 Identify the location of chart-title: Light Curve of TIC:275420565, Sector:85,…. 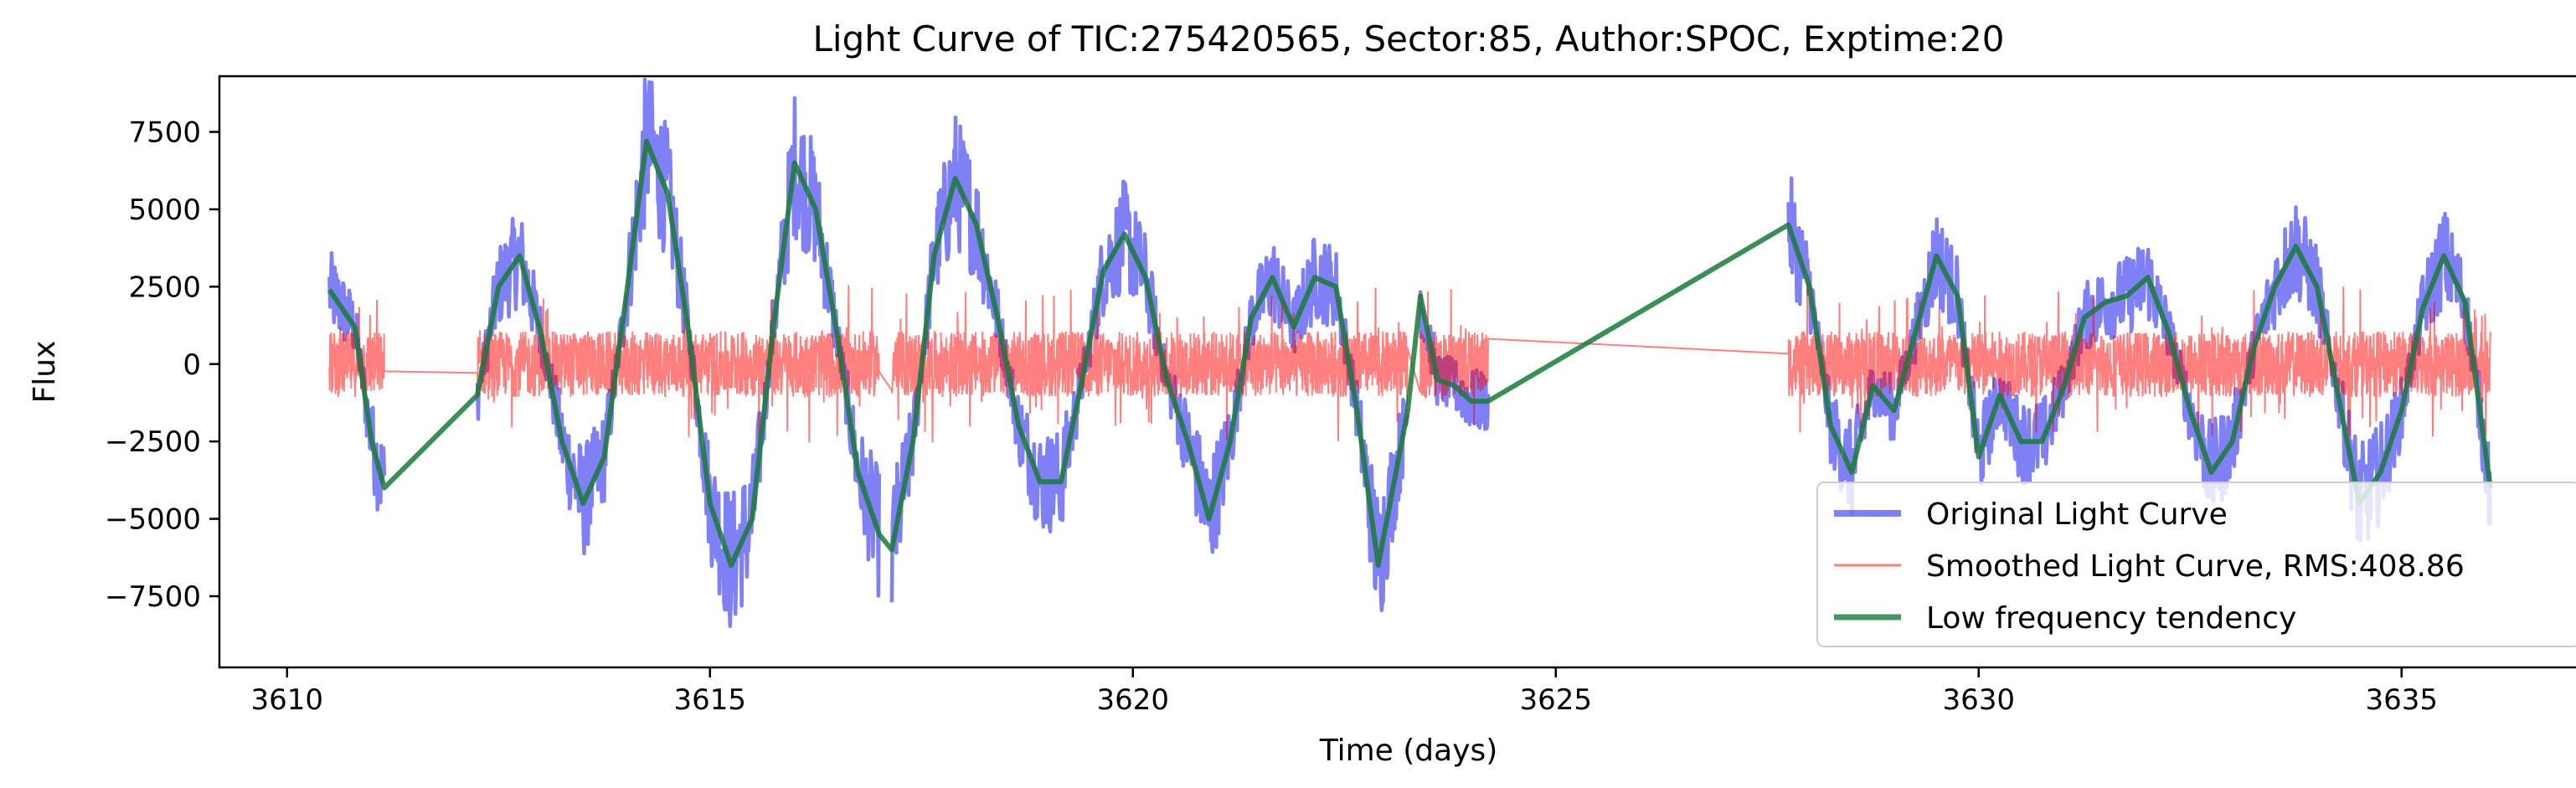
(1409, 38).